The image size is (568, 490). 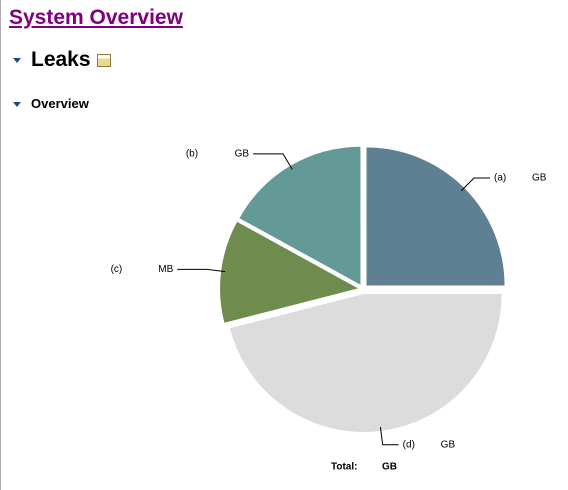 What do you see at coordinates (344, 467) in the screenshot?
I see `total-label: Total:` at bounding box center [344, 467].